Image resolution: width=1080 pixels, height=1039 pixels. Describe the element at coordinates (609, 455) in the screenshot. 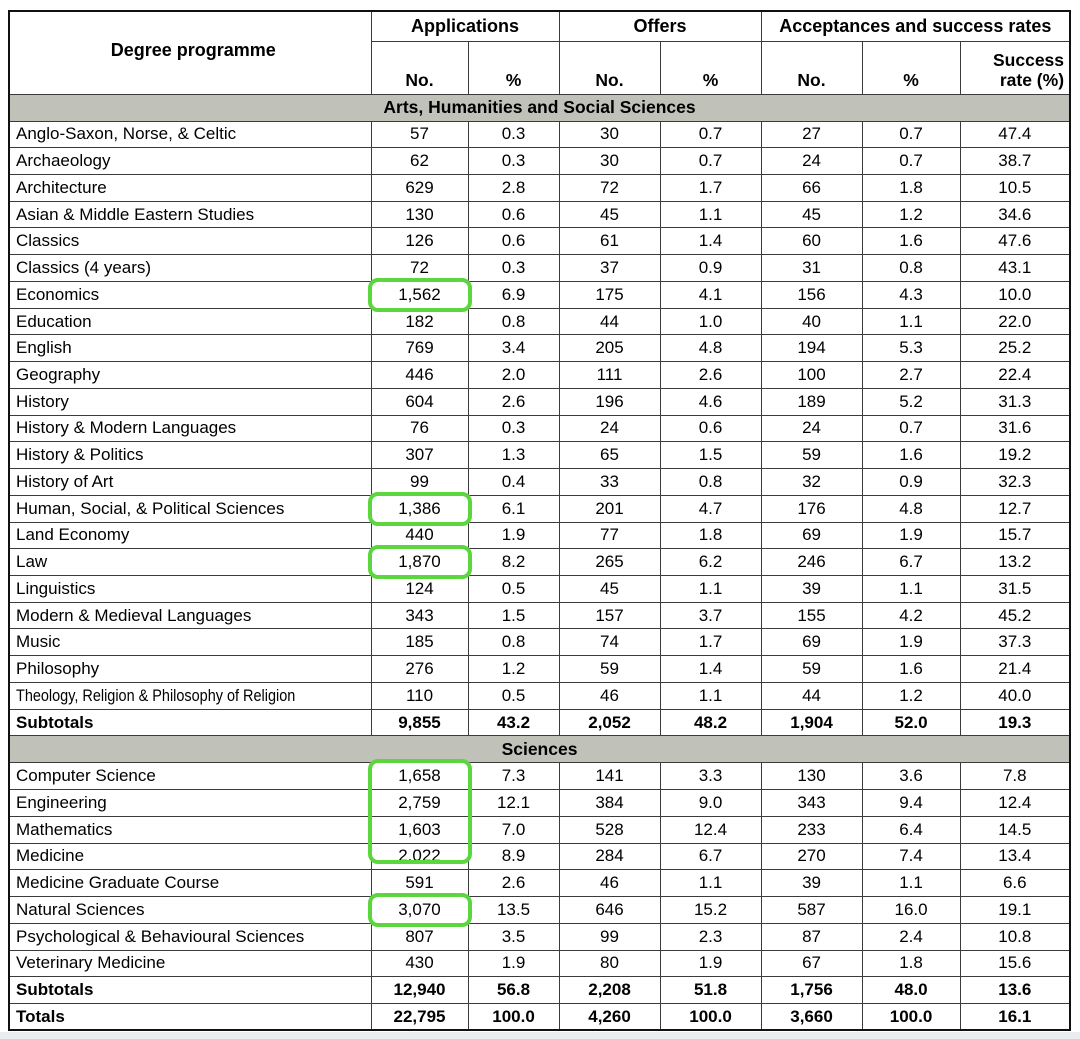

I see `offers-no-cell: 65` at that location.